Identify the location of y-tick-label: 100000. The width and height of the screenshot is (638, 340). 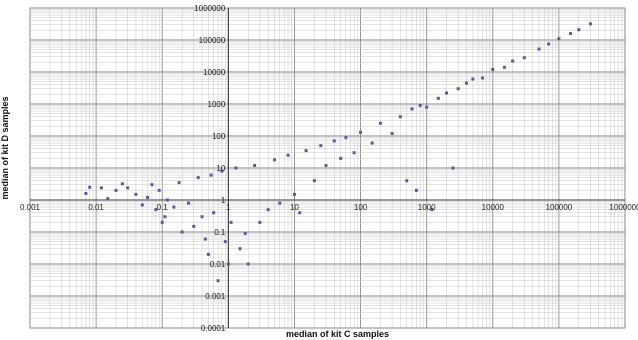
(212, 40).